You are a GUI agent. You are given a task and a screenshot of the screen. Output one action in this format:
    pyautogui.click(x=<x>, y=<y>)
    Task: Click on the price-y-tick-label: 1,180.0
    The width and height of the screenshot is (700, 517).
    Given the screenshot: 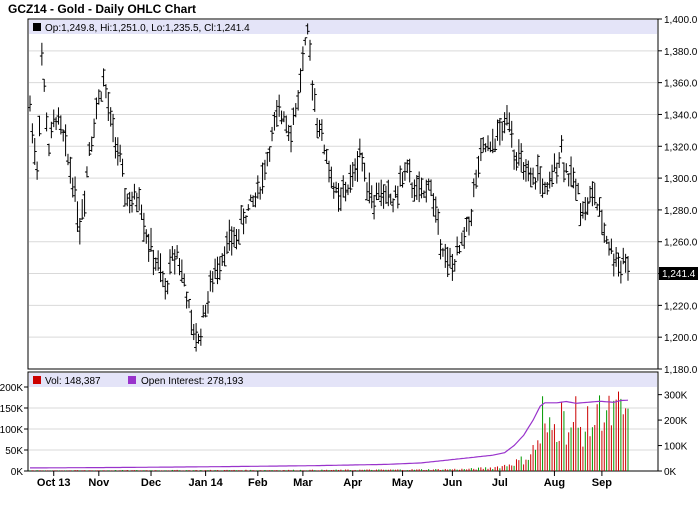 What is the action you would take?
    pyautogui.click(x=681, y=370)
    